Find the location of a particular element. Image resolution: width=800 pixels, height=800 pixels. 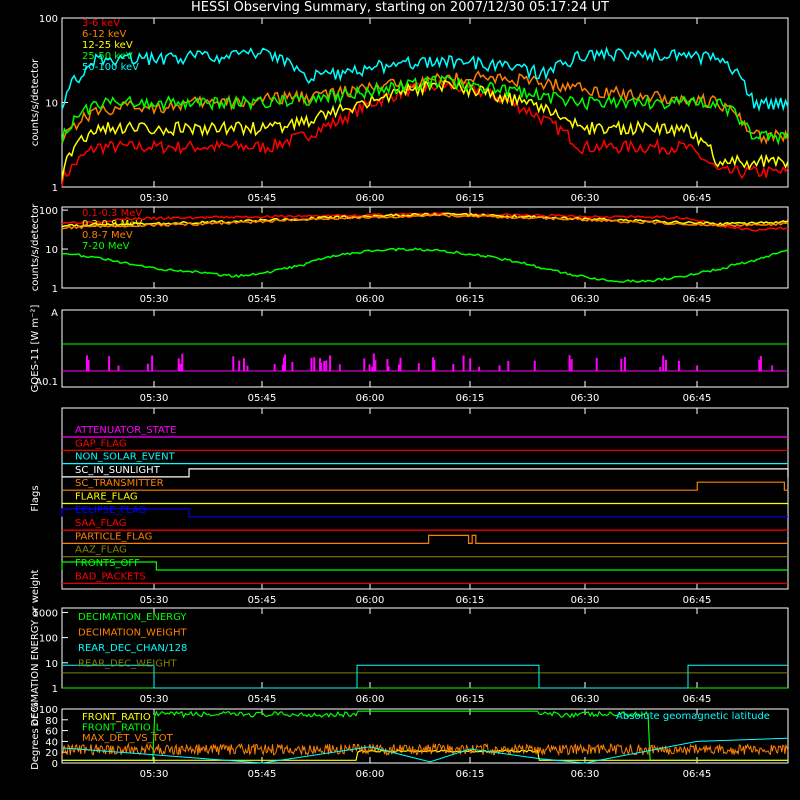

legend-entry: 0.1-0.3 MeV is located at coordinates (112, 213).